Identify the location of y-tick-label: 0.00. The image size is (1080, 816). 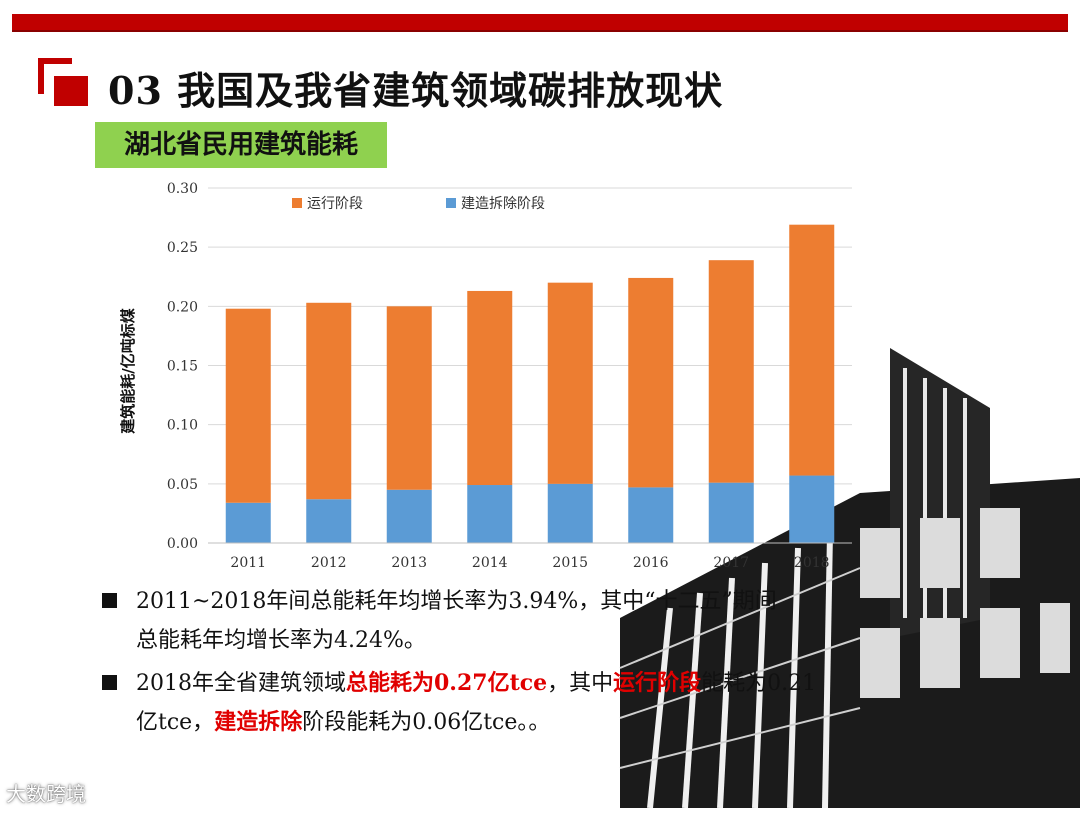
(182, 544).